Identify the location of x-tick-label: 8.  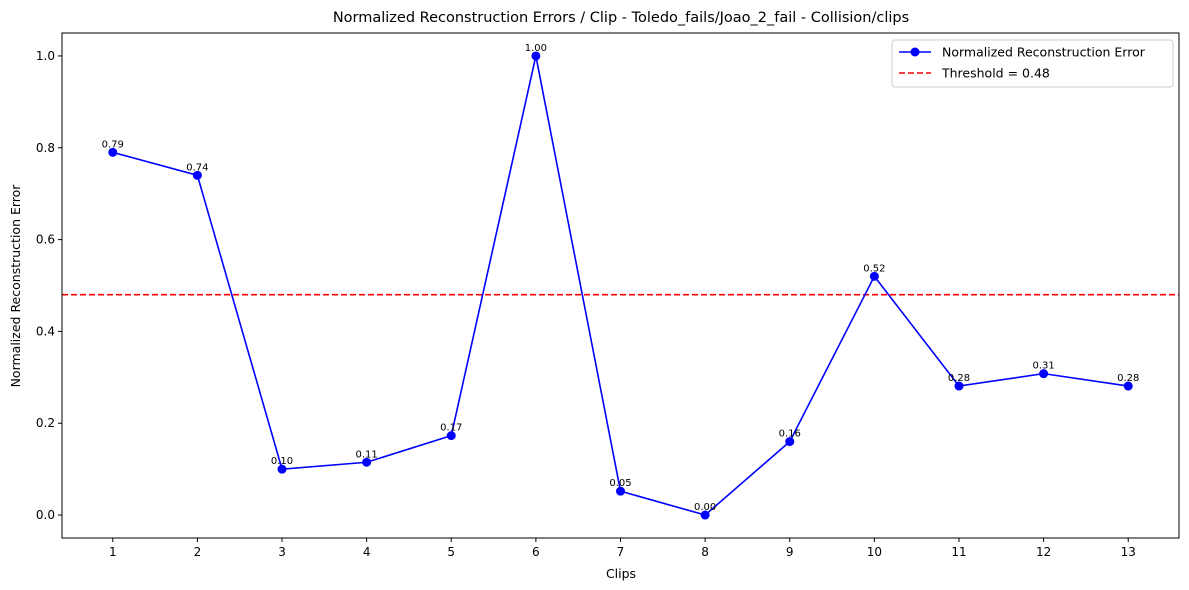
(705, 552).